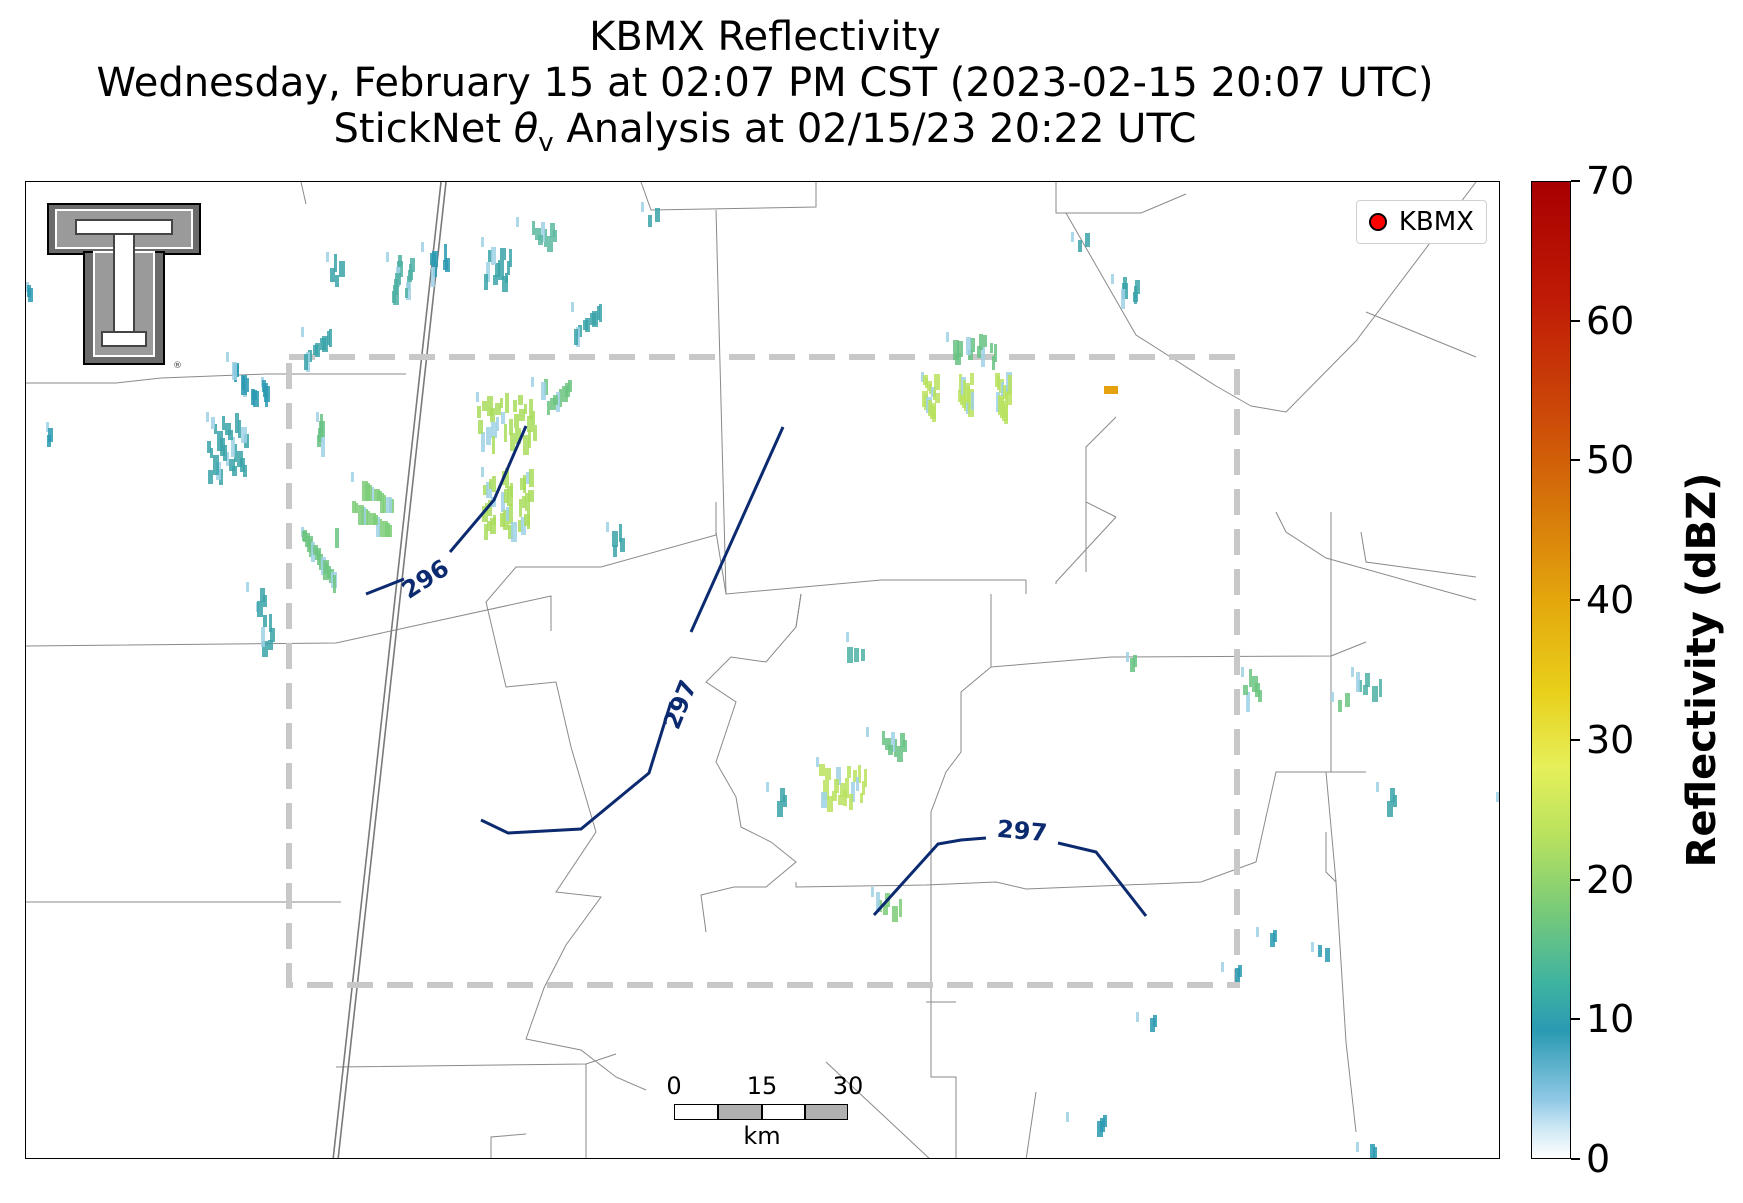  What do you see at coordinates (1022, 831) in the screenshot?
I see `contour-label-297-east: 297` at bounding box center [1022, 831].